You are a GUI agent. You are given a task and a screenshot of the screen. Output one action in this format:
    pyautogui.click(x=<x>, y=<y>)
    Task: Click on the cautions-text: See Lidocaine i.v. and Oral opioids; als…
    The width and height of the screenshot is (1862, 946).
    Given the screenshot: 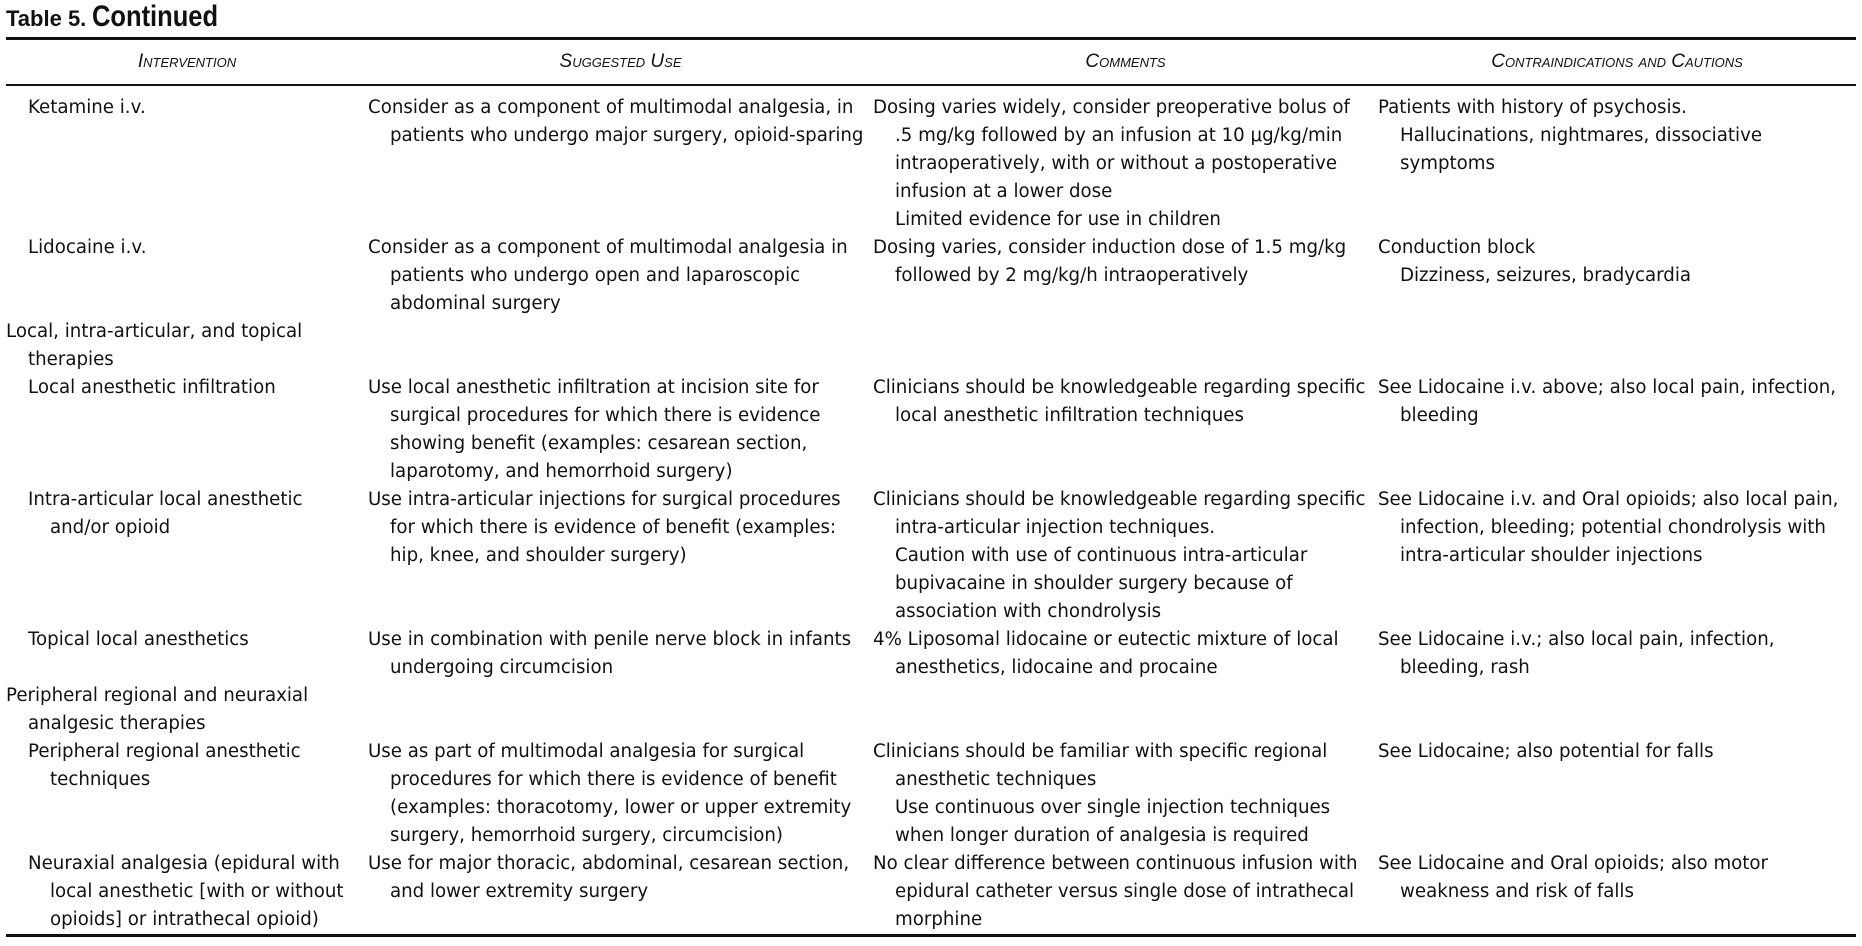 What is the action you would take?
    pyautogui.click(x=1608, y=527)
    